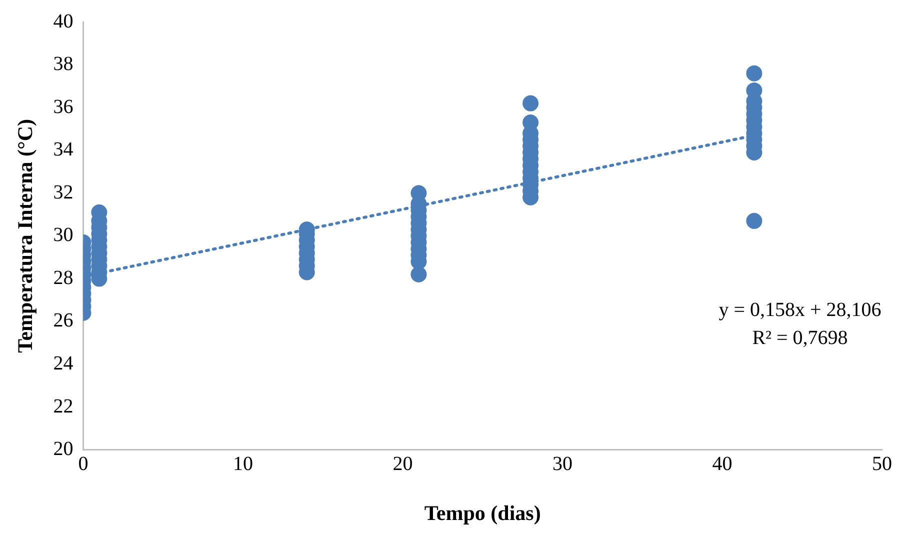 Image resolution: width=912 pixels, height=541 pixels. What do you see at coordinates (63, 21) in the screenshot?
I see `y-tick-label: 40` at bounding box center [63, 21].